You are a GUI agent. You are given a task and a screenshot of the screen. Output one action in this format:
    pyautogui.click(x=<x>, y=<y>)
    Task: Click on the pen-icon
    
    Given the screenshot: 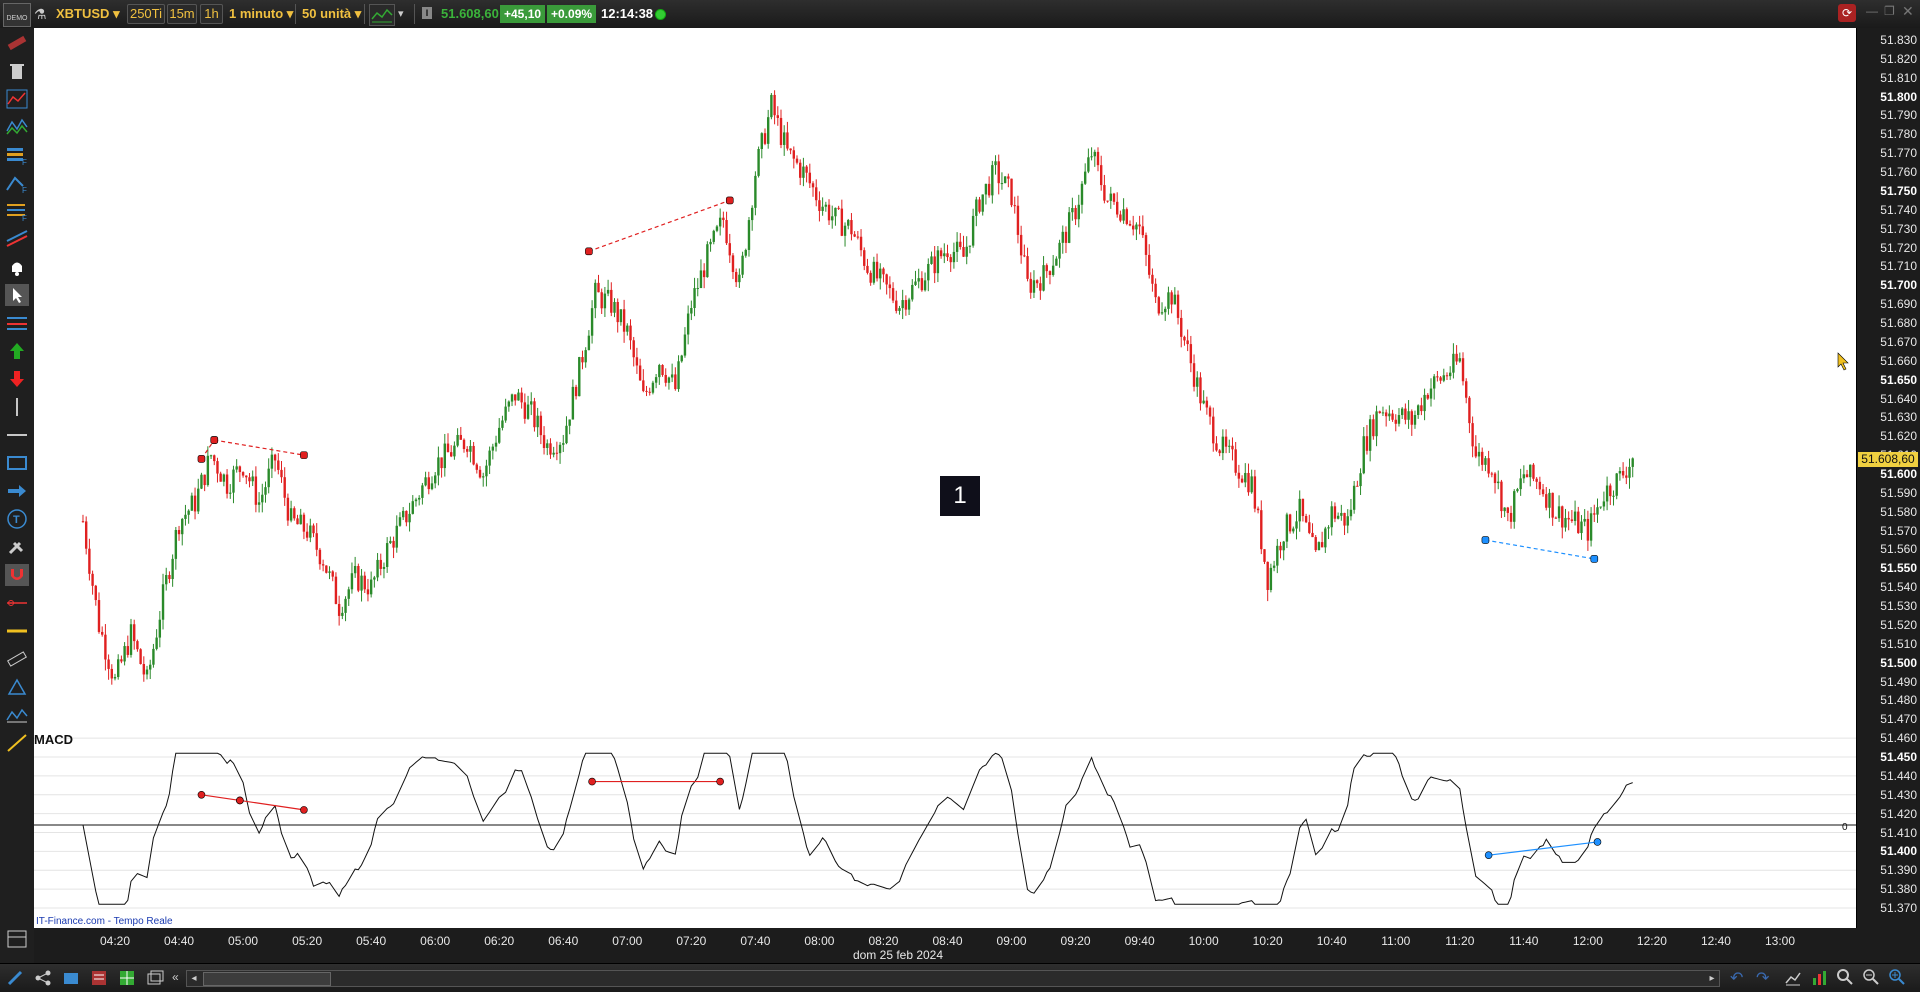 What is the action you would take?
    pyautogui.click(x=15, y=979)
    